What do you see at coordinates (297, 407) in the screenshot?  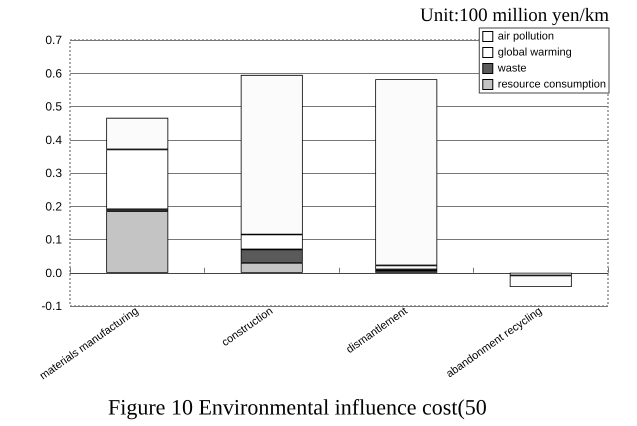 I see `caption: Figure 10 Environmental influence cost(50` at bounding box center [297, 407].